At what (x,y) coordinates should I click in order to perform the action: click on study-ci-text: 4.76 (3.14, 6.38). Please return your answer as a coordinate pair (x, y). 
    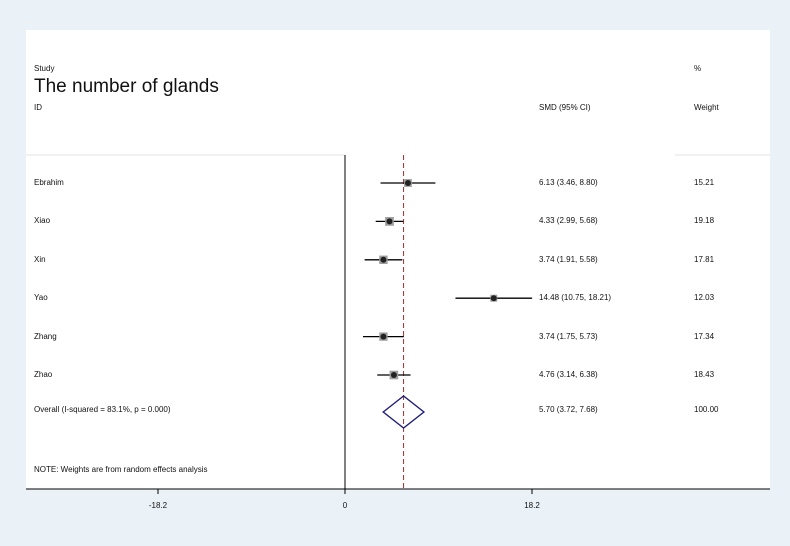
    Looking at the image, I should click on (568, 374).